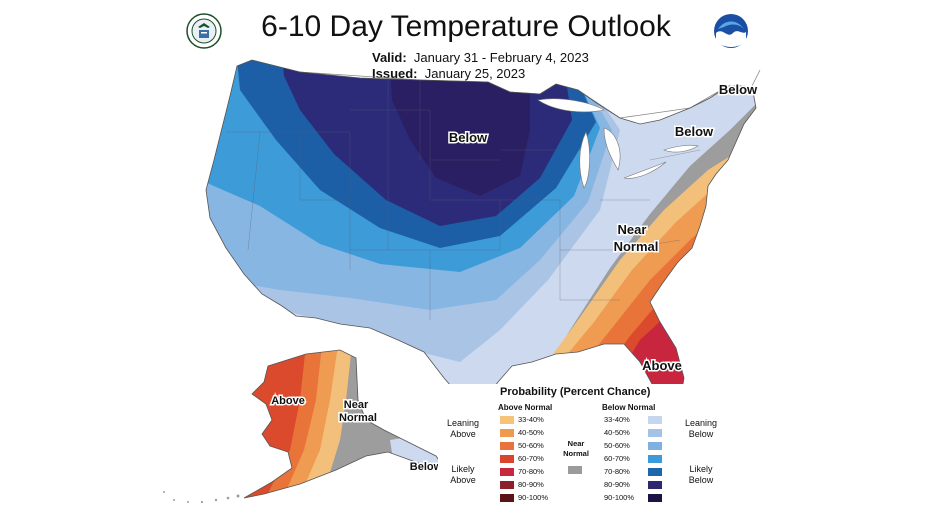 The image size is (932, 524). I want to click on issued-line: Issued: January 25, 2023, so click(448, 73).